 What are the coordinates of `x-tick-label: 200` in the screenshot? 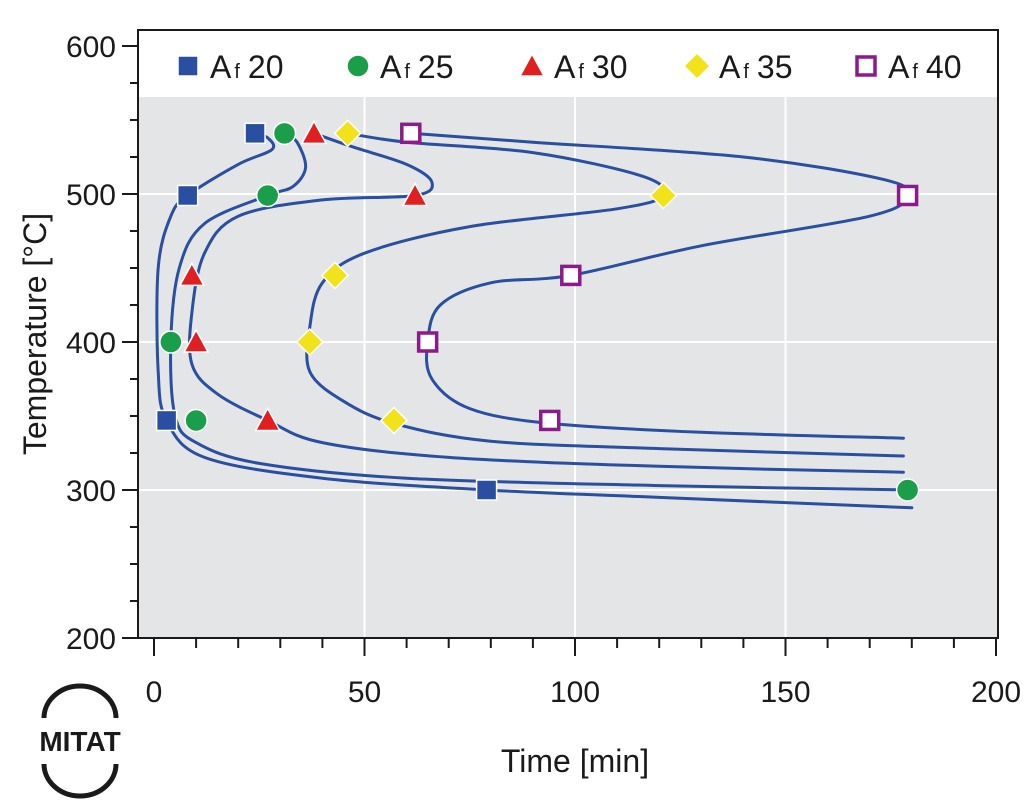 It's located at (996, 692).